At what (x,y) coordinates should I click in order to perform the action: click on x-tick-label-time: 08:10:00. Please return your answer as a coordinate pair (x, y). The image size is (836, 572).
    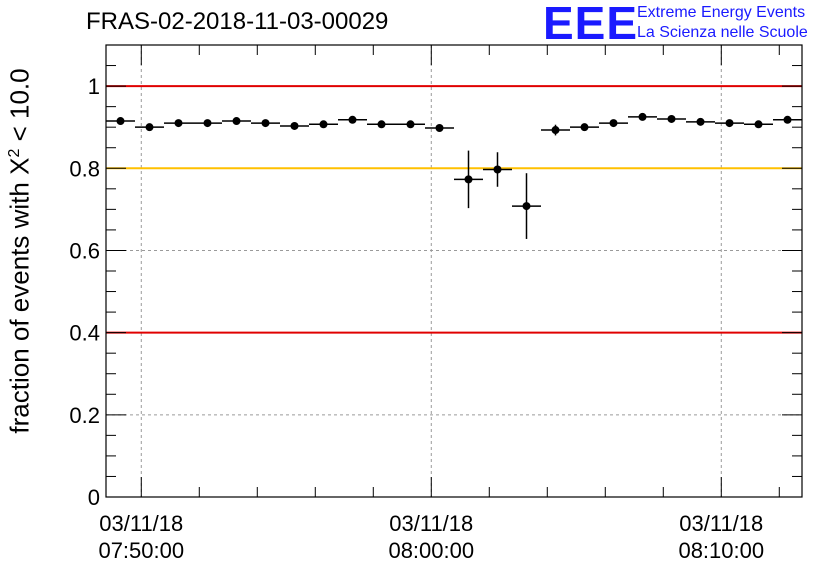
    Looking at the image, I should click on (721, 550).